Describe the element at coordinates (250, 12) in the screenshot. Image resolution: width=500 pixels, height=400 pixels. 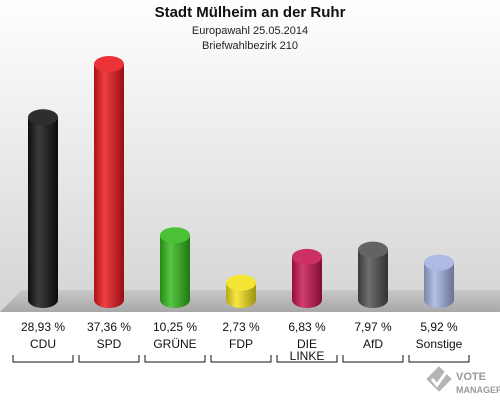
I see `chart-title: Stadt Mülheim an der Ruhr` at that location.